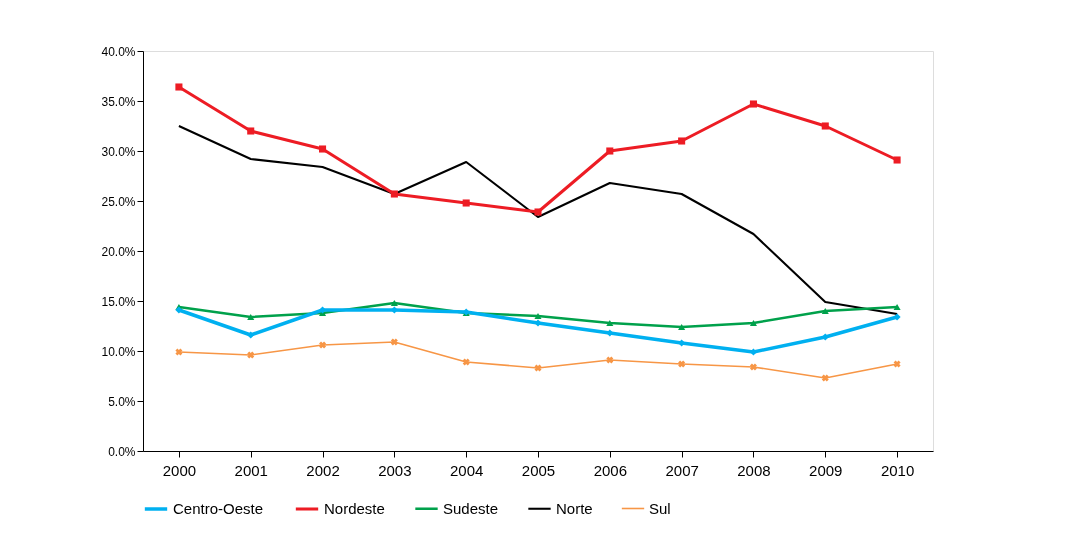  I want to click on y-tick-label: 5.0%, so click(122, 401).